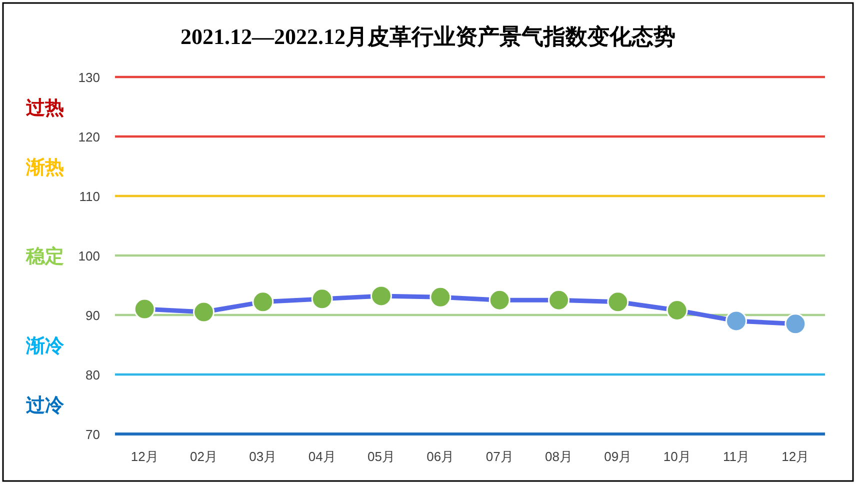 The height and width of the screenshot is (484, 856). I want to click on x-tick-label: 08月, so click(558, 456).